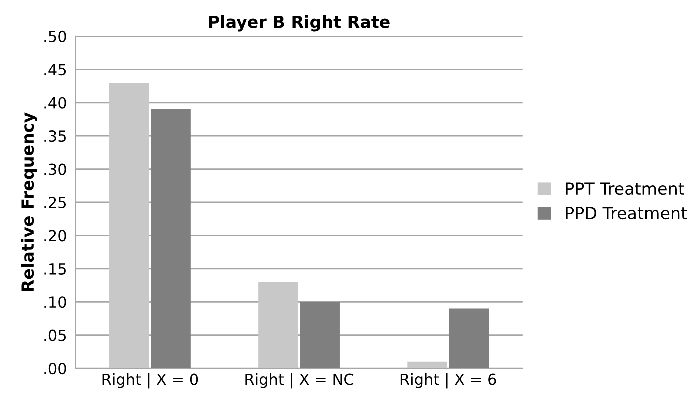 The image size is (688, 405). I want to click on y-tick-label: .40, so click(55, 103).